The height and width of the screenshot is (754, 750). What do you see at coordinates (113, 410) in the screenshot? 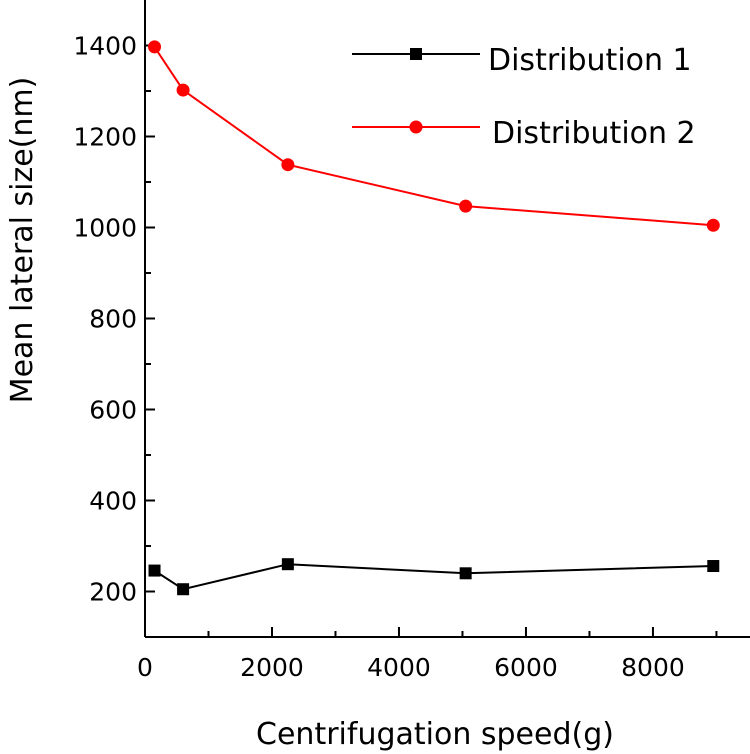
I see `y-tick-label: 600` at bounding box center [113, 410].